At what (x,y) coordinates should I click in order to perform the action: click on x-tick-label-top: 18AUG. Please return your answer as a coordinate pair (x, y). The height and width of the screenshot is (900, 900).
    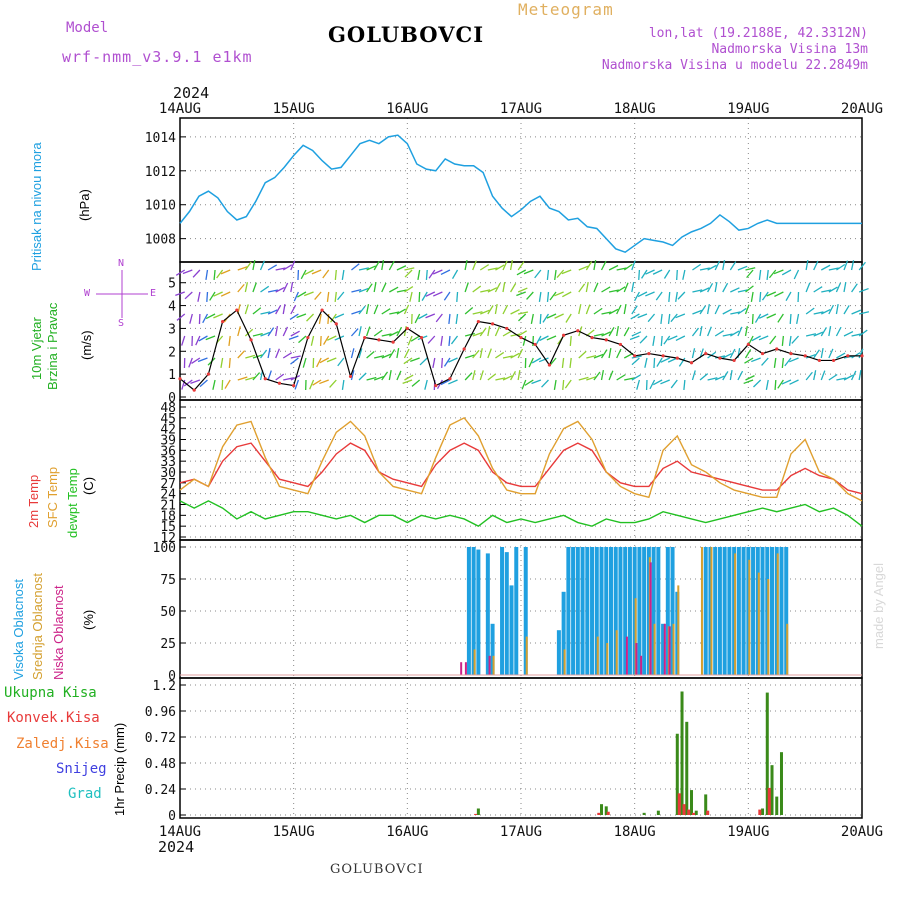
    Looking at the image, I should click on (635, 109).